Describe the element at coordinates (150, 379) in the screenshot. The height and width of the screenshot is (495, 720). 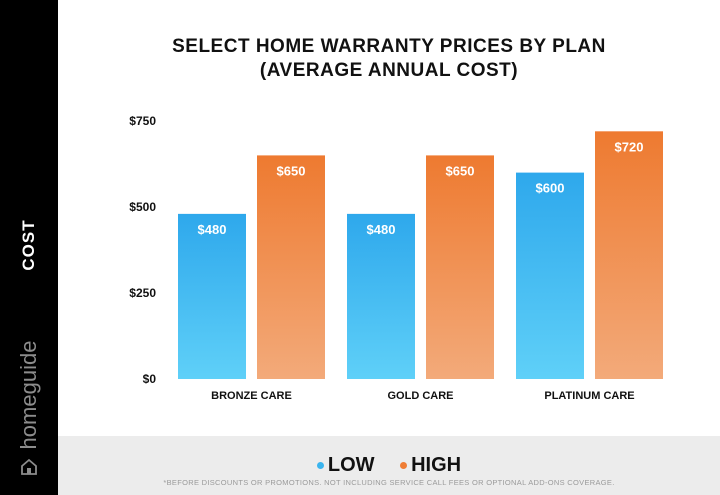
I see `y-tick-label: $0` at that location.